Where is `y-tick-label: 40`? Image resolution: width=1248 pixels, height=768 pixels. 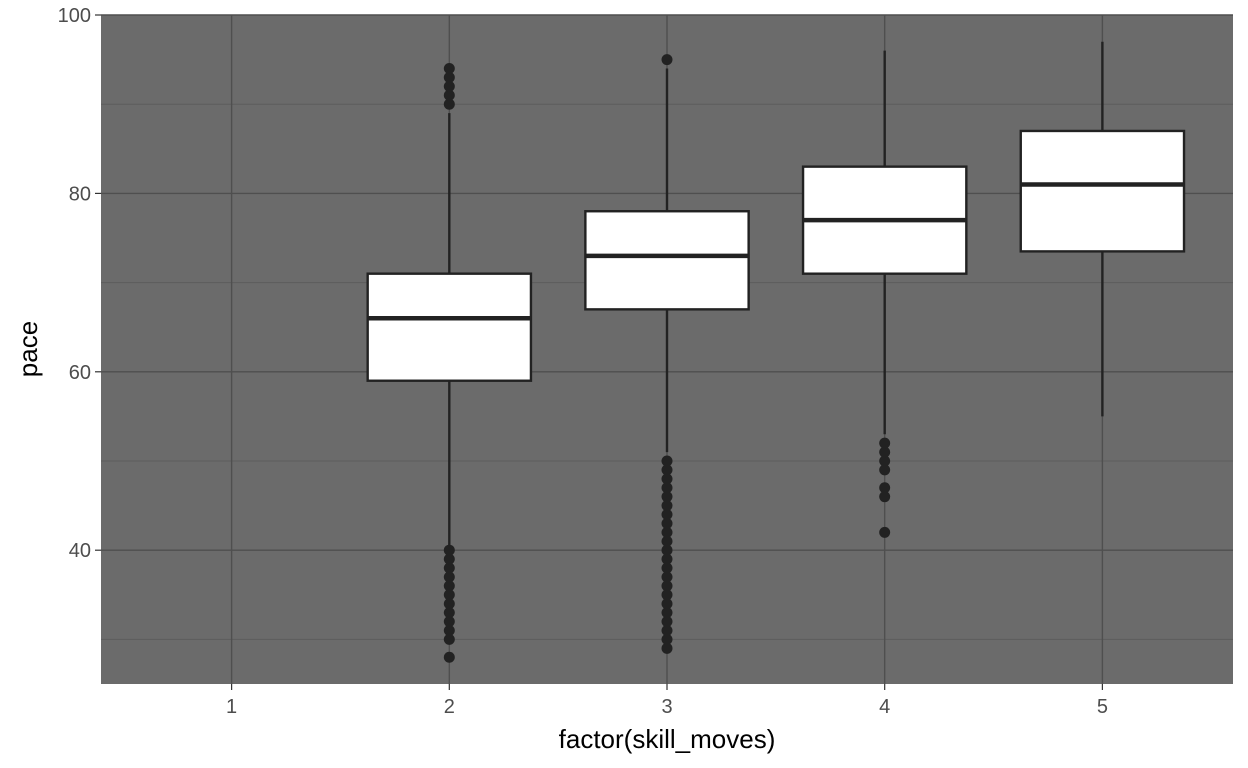 y-tick-label: 40 is located at coordinates (80, 551).